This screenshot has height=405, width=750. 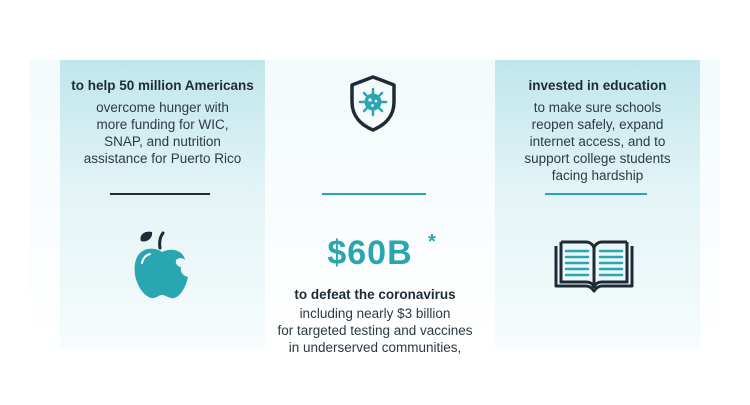 What do you see at coordinates (162, 107) in the screenshot?
I see `left-body-line: overcome hunger with` at bounding box center [162, 107].